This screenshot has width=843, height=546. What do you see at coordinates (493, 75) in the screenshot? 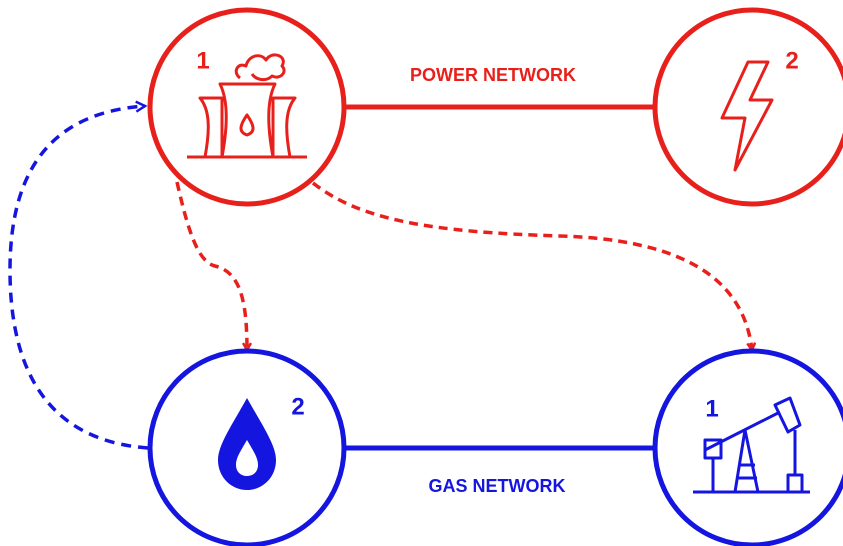
I see `edge-label: POWER NETWORK` at bounding box center [493, 75].